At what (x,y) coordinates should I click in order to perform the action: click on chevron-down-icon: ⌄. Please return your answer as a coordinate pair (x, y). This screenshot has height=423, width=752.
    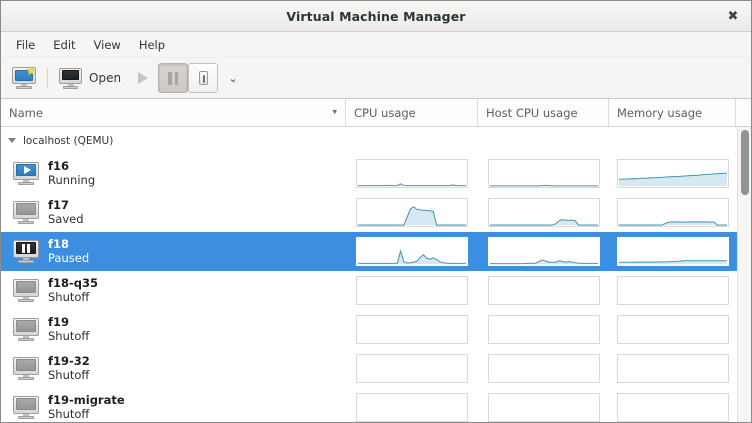
    Looking at the image, I should click on (233, 78).